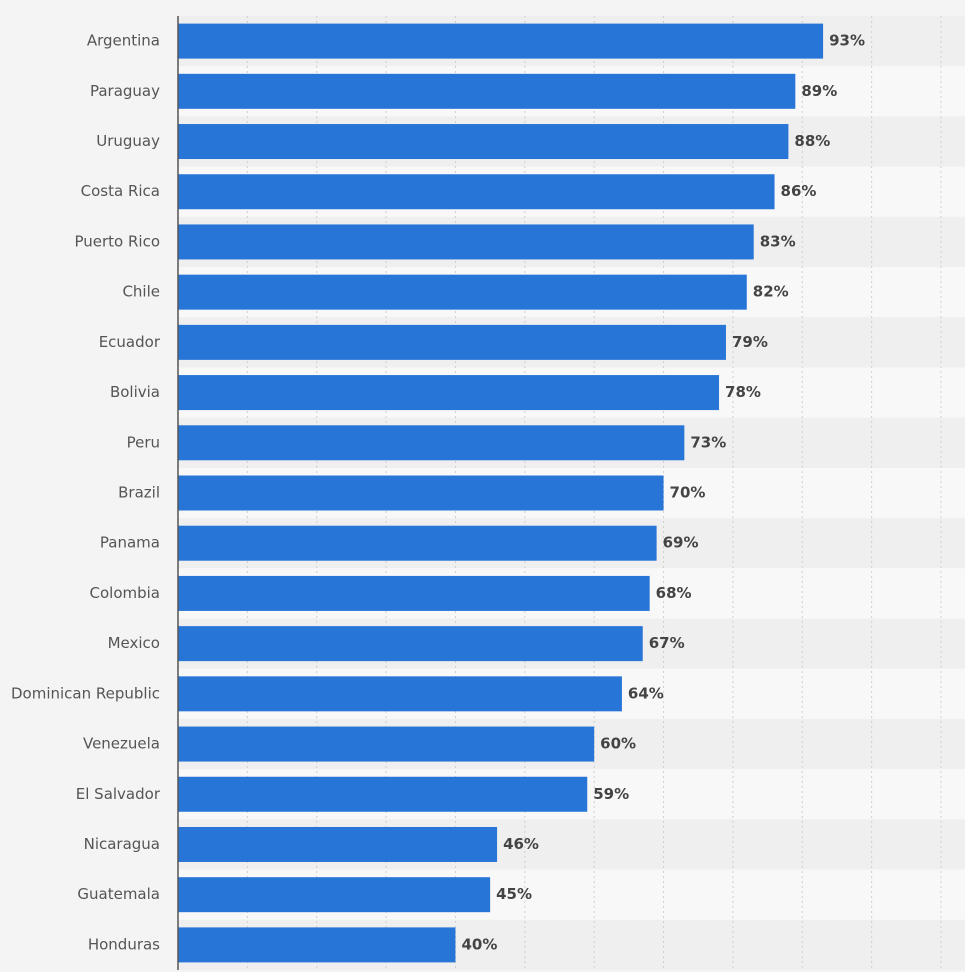 The image size is (965, 972). What do you see at coordinates (812, 141) in the screenshot?
I see `data-label: 88%` at bounding box center [812, 141].